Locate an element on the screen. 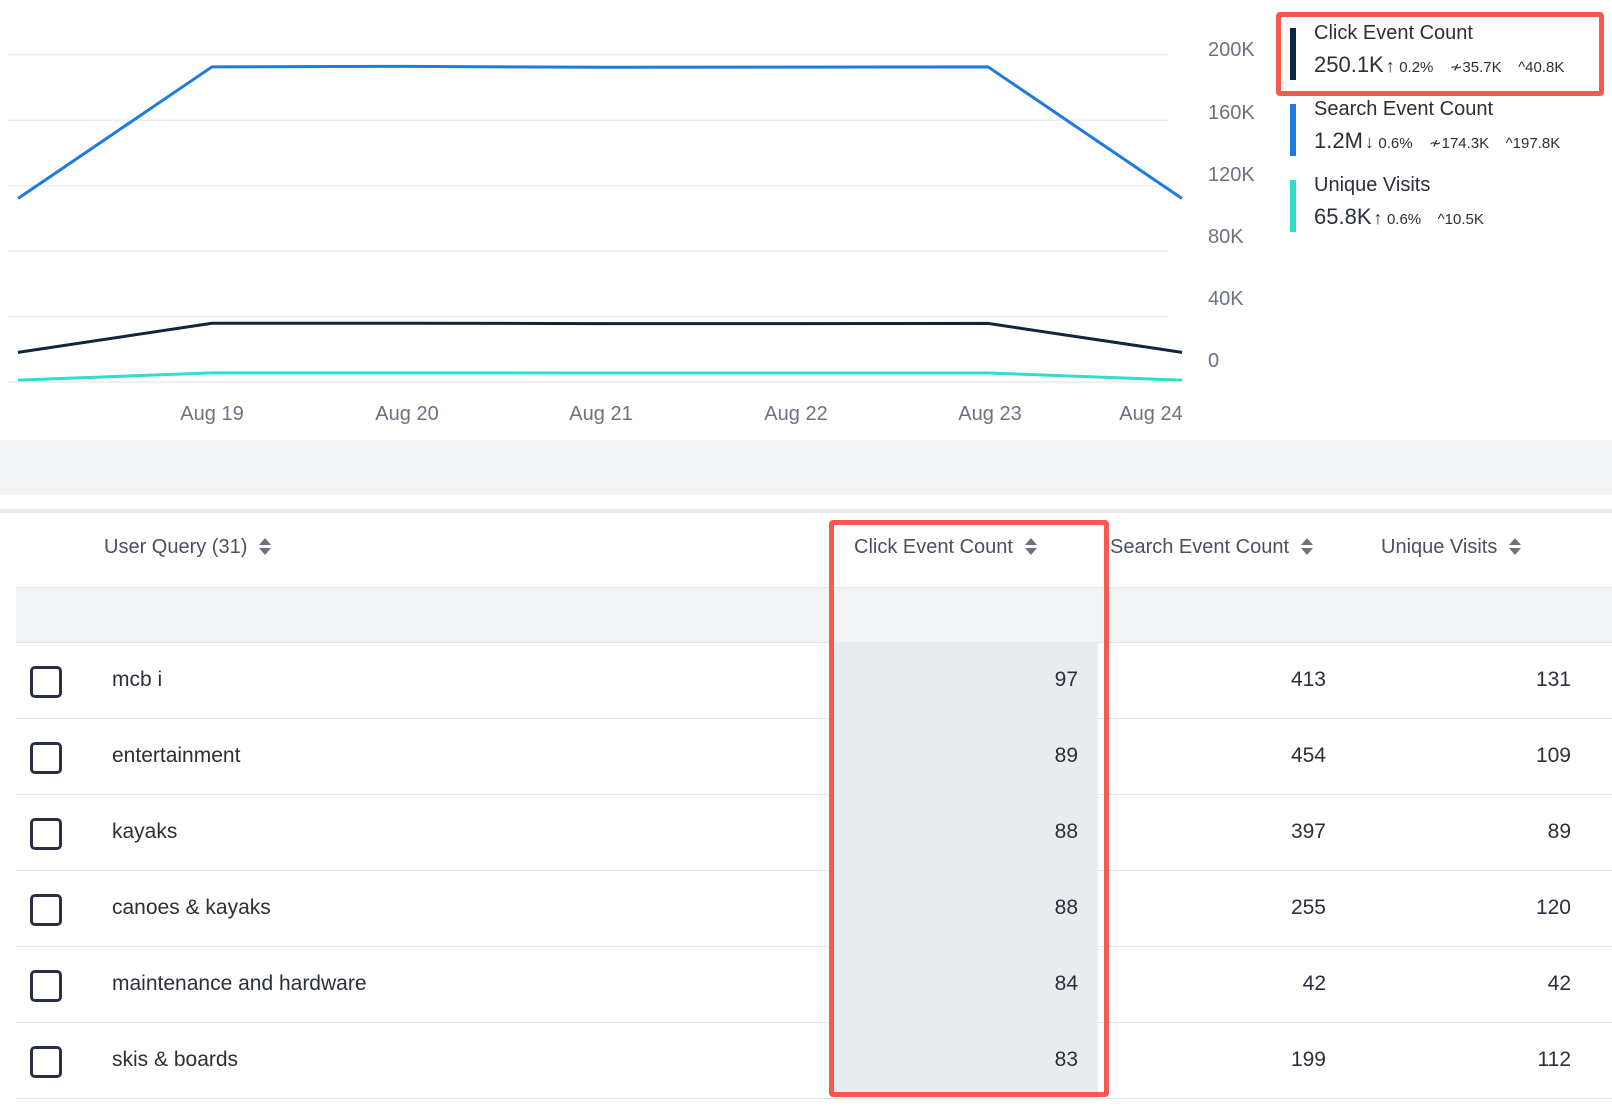 This screenshot has height=1106, width=1612. column-header-unique-visits: Unique Visits is located at coordinates (1451, 547).